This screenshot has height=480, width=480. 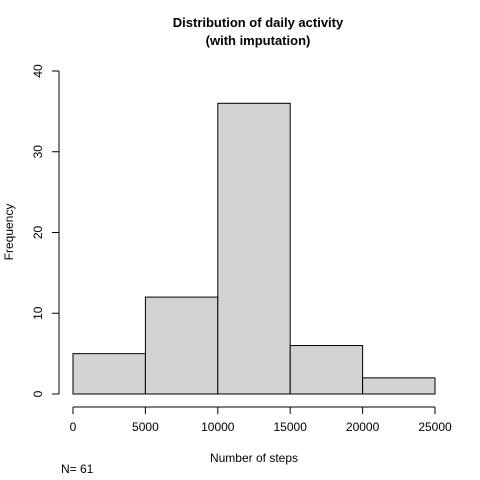 I want to click on chart-title-line-1: Distribution of daily activity, so click(x=258, y=22).